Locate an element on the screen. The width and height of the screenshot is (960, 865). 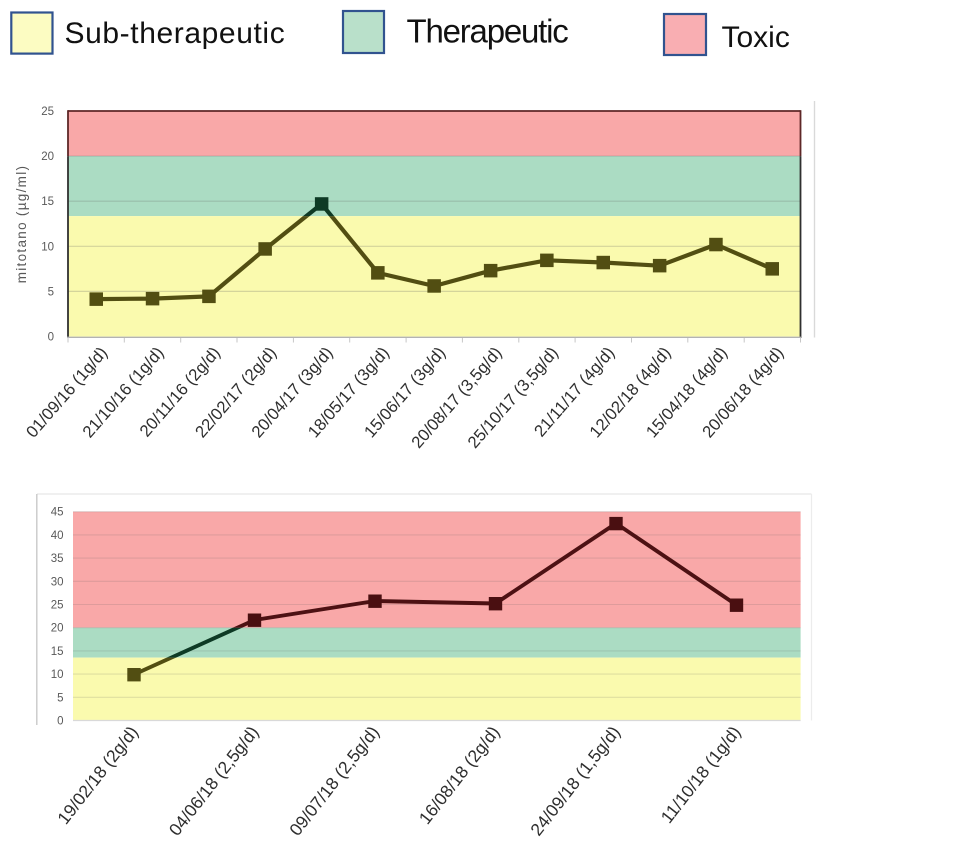
svg-text: Sub-therapeutic is located at coordinates (175, 33).